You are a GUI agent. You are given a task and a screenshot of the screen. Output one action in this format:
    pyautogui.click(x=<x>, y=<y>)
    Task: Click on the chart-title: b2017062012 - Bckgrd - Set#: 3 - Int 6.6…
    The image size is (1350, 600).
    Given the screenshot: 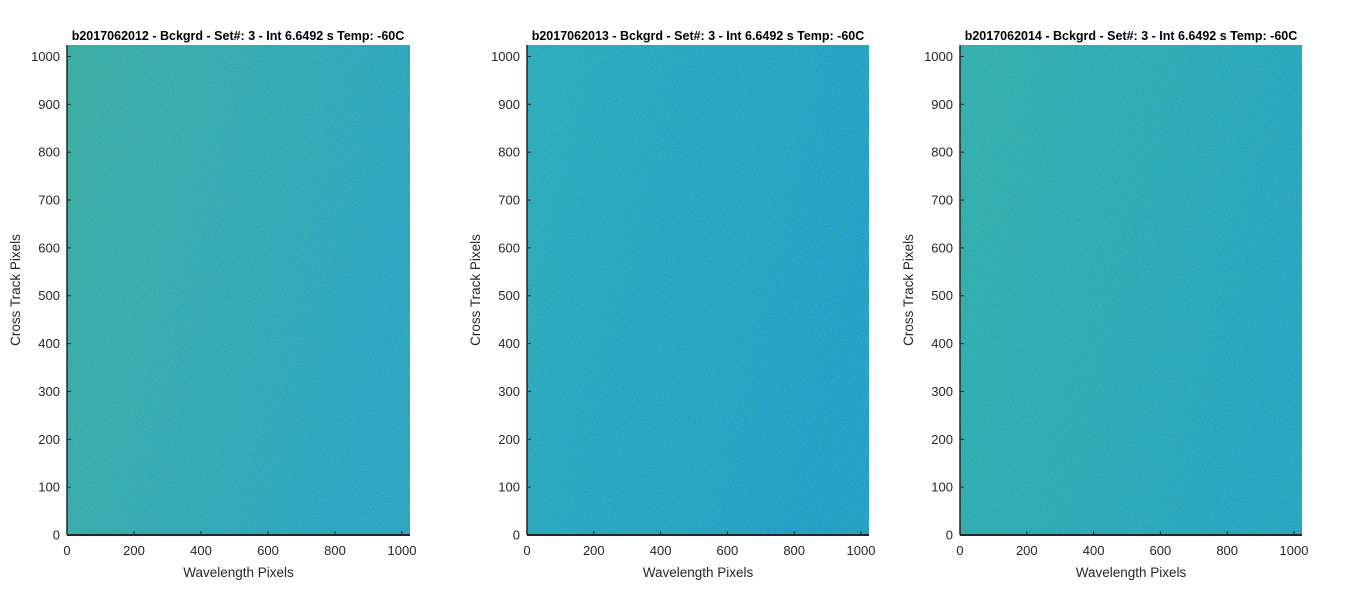 What is the action you would take?
    pyautogui.click(x=238, y=36)
    